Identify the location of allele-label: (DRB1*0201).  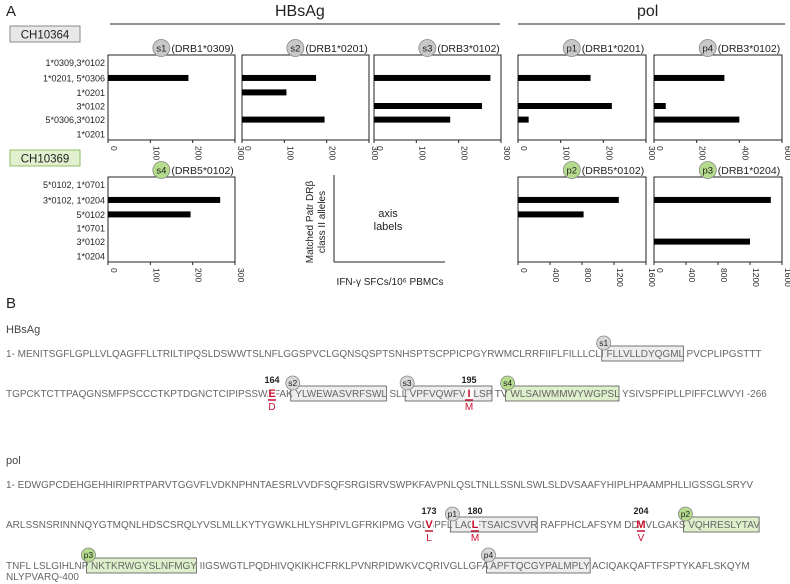
(336, 49).